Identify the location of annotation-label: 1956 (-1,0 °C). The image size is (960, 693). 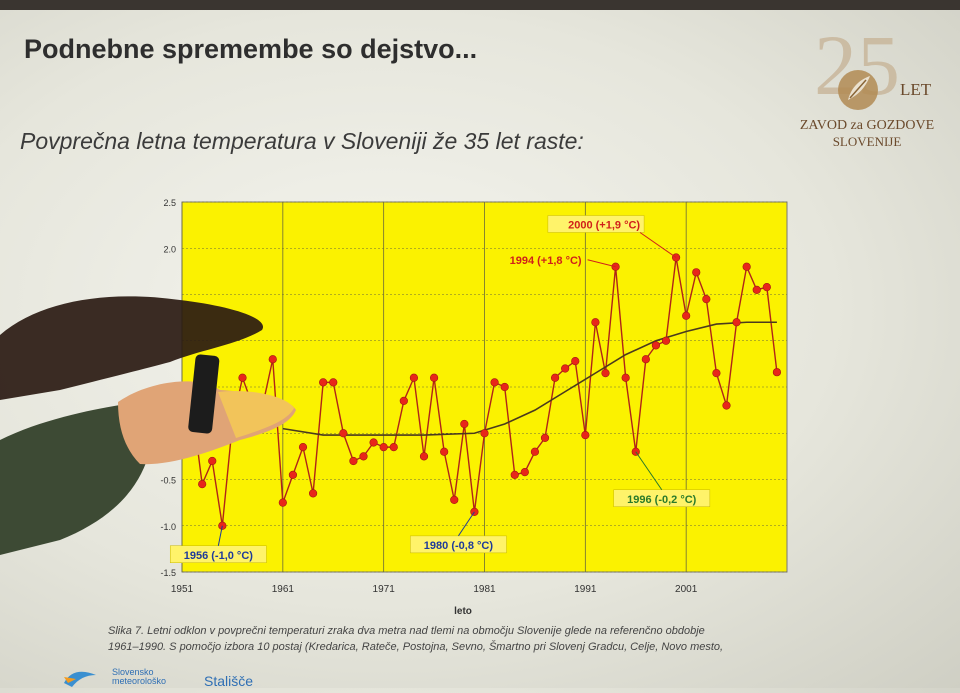
(219, 556).